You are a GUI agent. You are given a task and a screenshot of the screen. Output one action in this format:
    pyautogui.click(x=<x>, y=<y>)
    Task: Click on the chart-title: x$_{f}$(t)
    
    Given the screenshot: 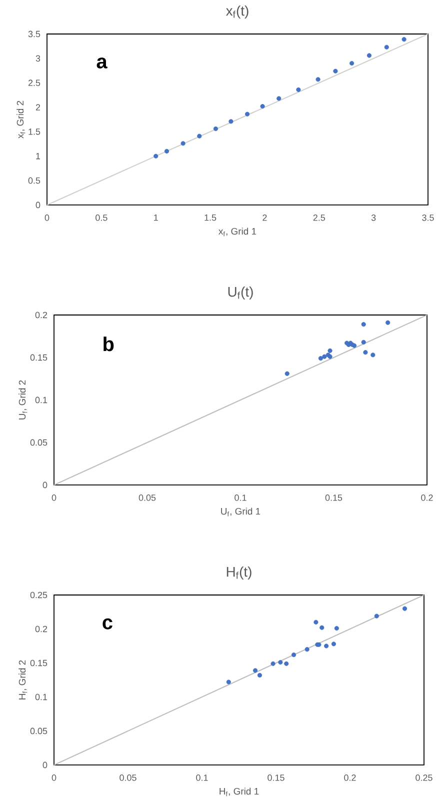 What is the action you would take?
    pyautogui.click(x=237, y=11)
    